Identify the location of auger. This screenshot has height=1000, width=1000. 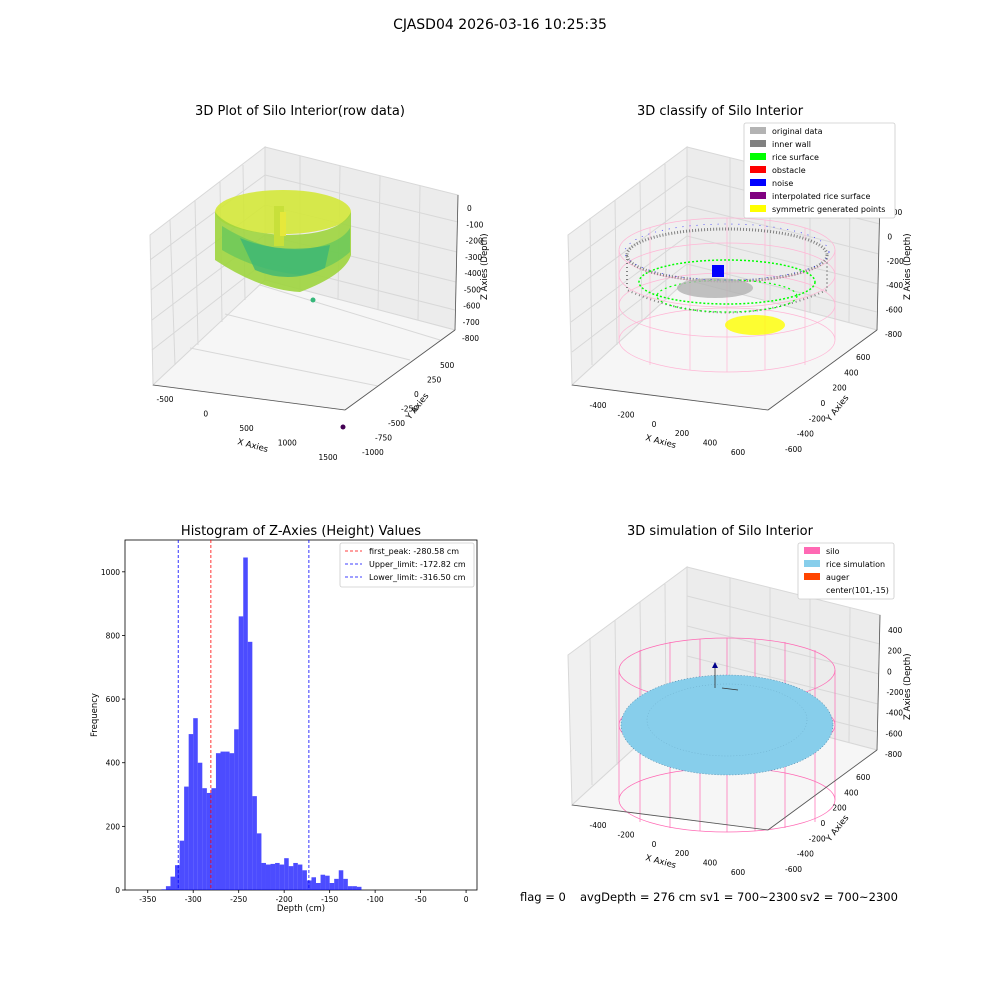
(725, 676).